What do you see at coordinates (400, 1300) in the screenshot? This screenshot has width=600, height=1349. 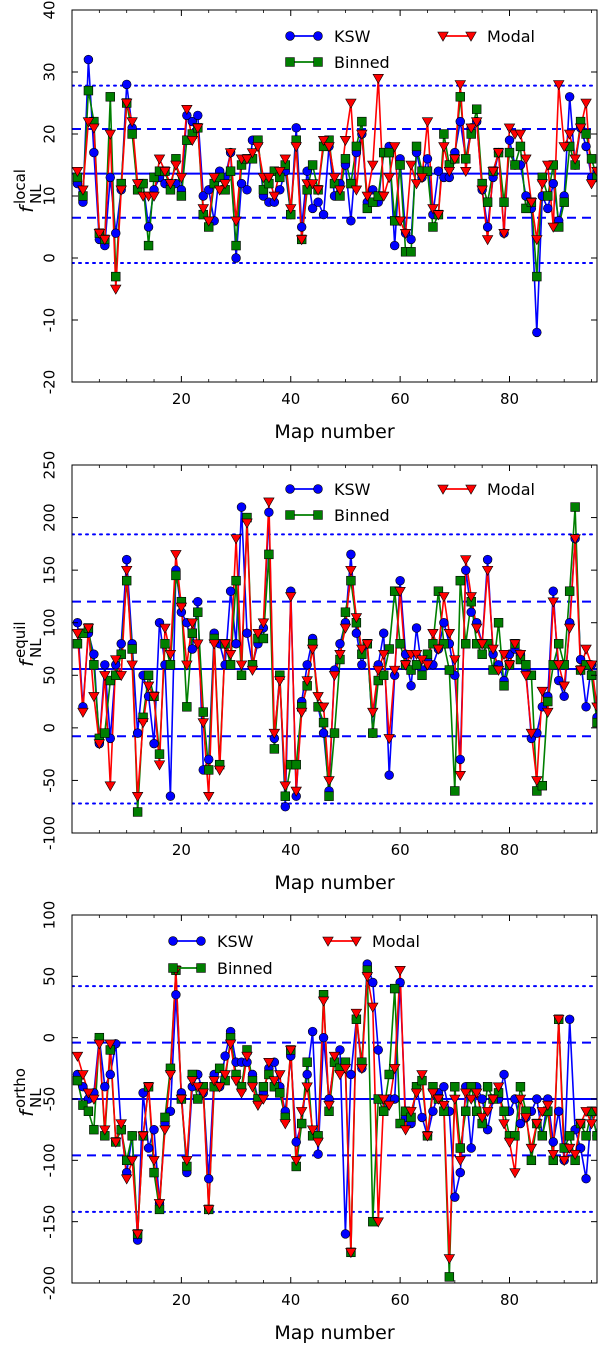 I see `x-tick-label: 60` at bounding box center [400, 1300].